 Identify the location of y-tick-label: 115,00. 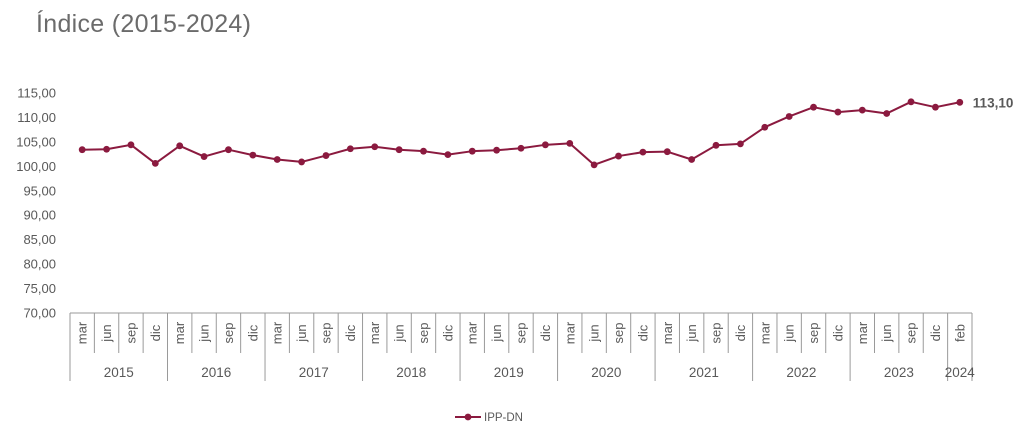
(36, 93).